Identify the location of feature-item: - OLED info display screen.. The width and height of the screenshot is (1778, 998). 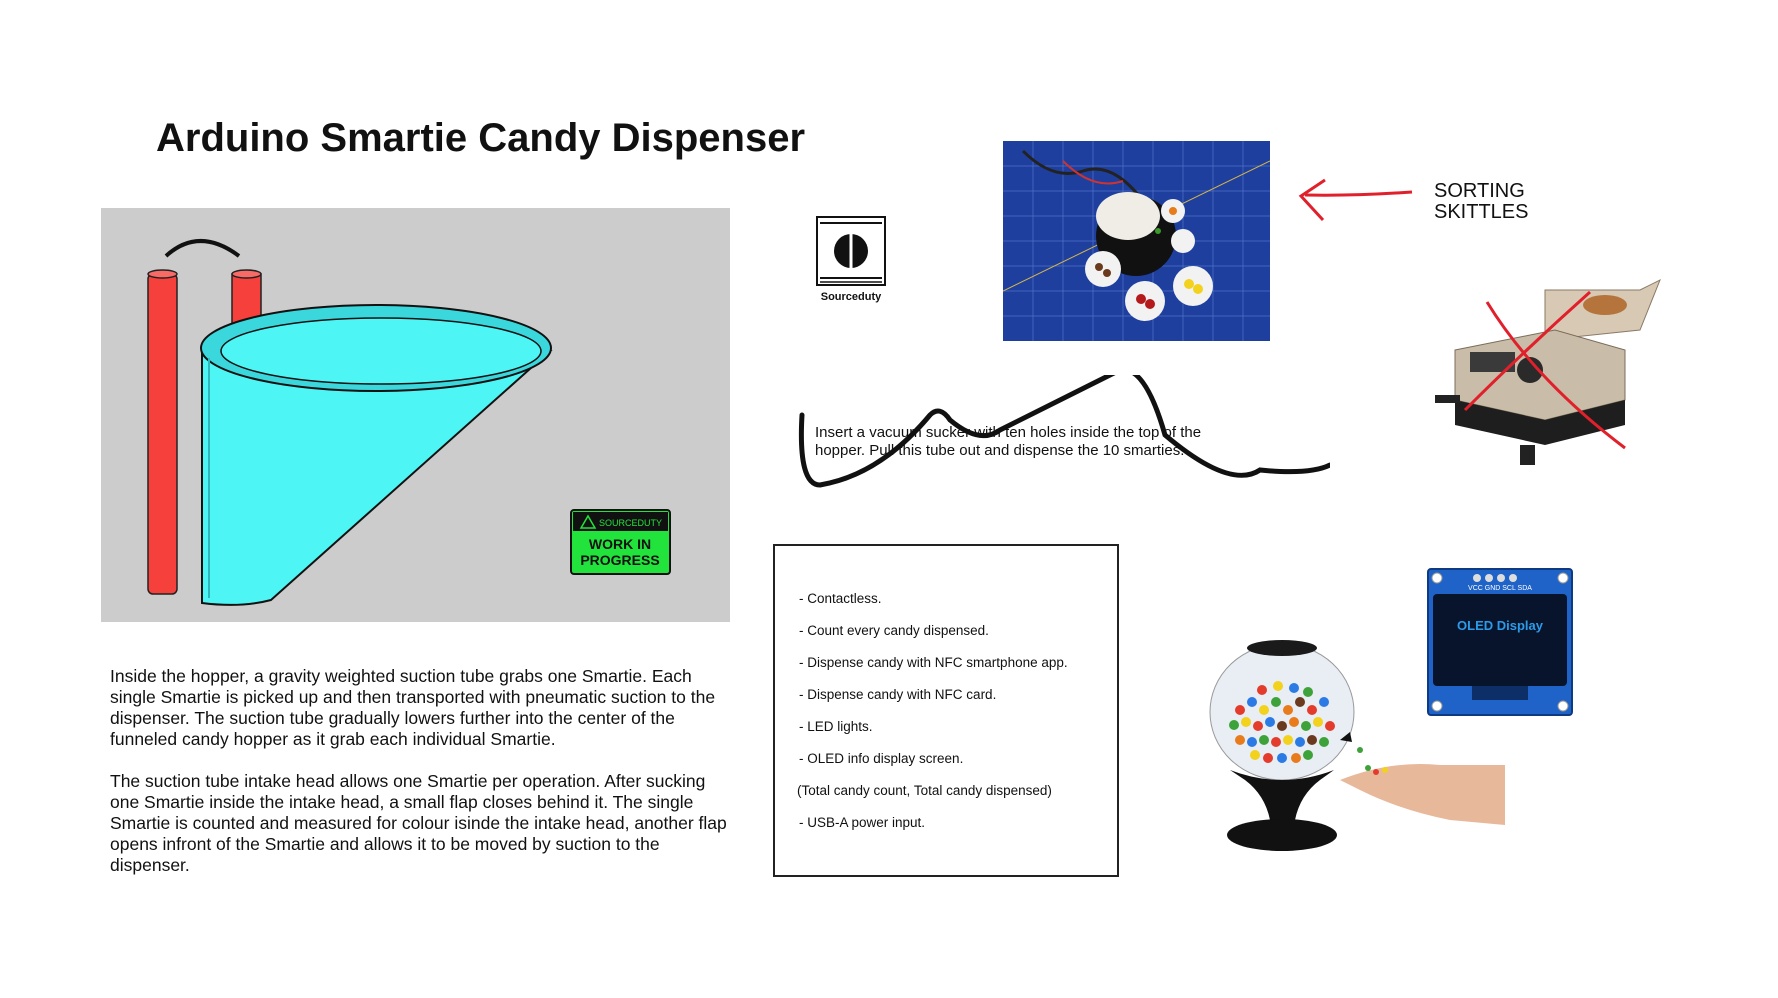
(881, 758).